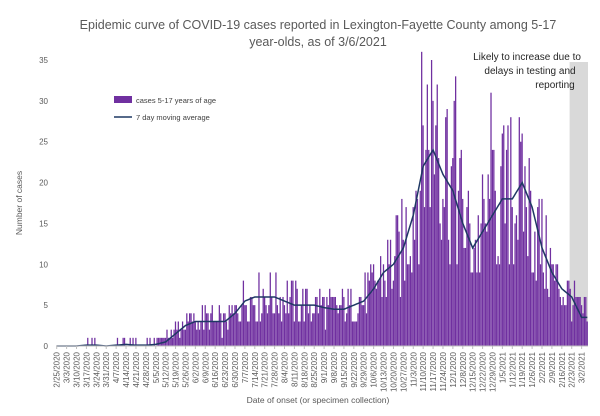 Image resolution: width=600 pixels, height=416 pixels. Describe the element at coordinates (443, 371) in the screenshot. I see `x-tick-label-39: 11/24/2020` at that location.